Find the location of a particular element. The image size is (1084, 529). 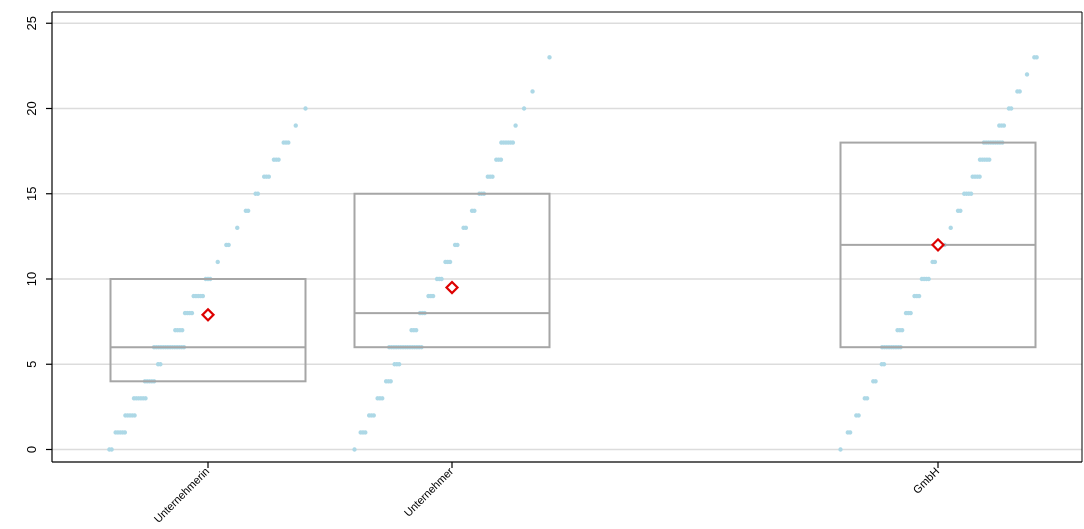

y-tick-label: 20 is located at coordinates (31, 108).